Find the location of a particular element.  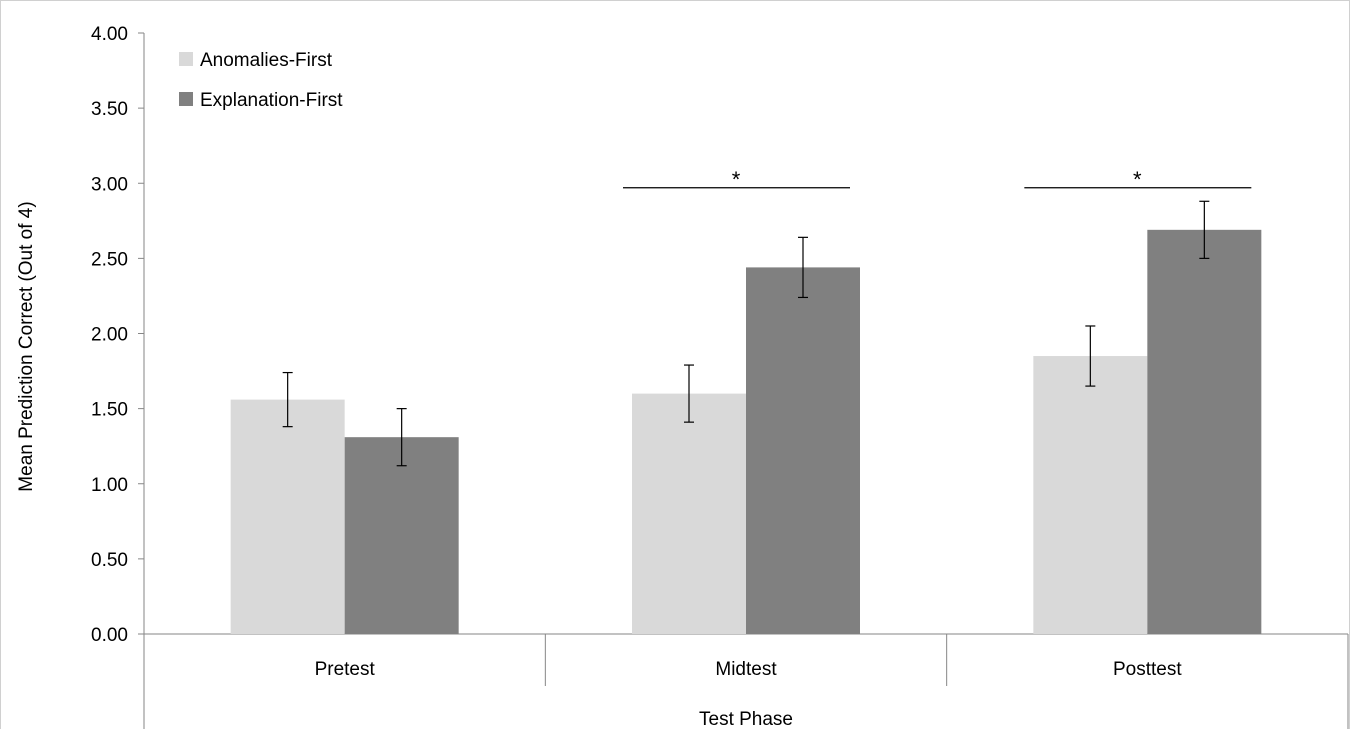

y-tick-label: 1.50 is located at coordinates (109, 410).